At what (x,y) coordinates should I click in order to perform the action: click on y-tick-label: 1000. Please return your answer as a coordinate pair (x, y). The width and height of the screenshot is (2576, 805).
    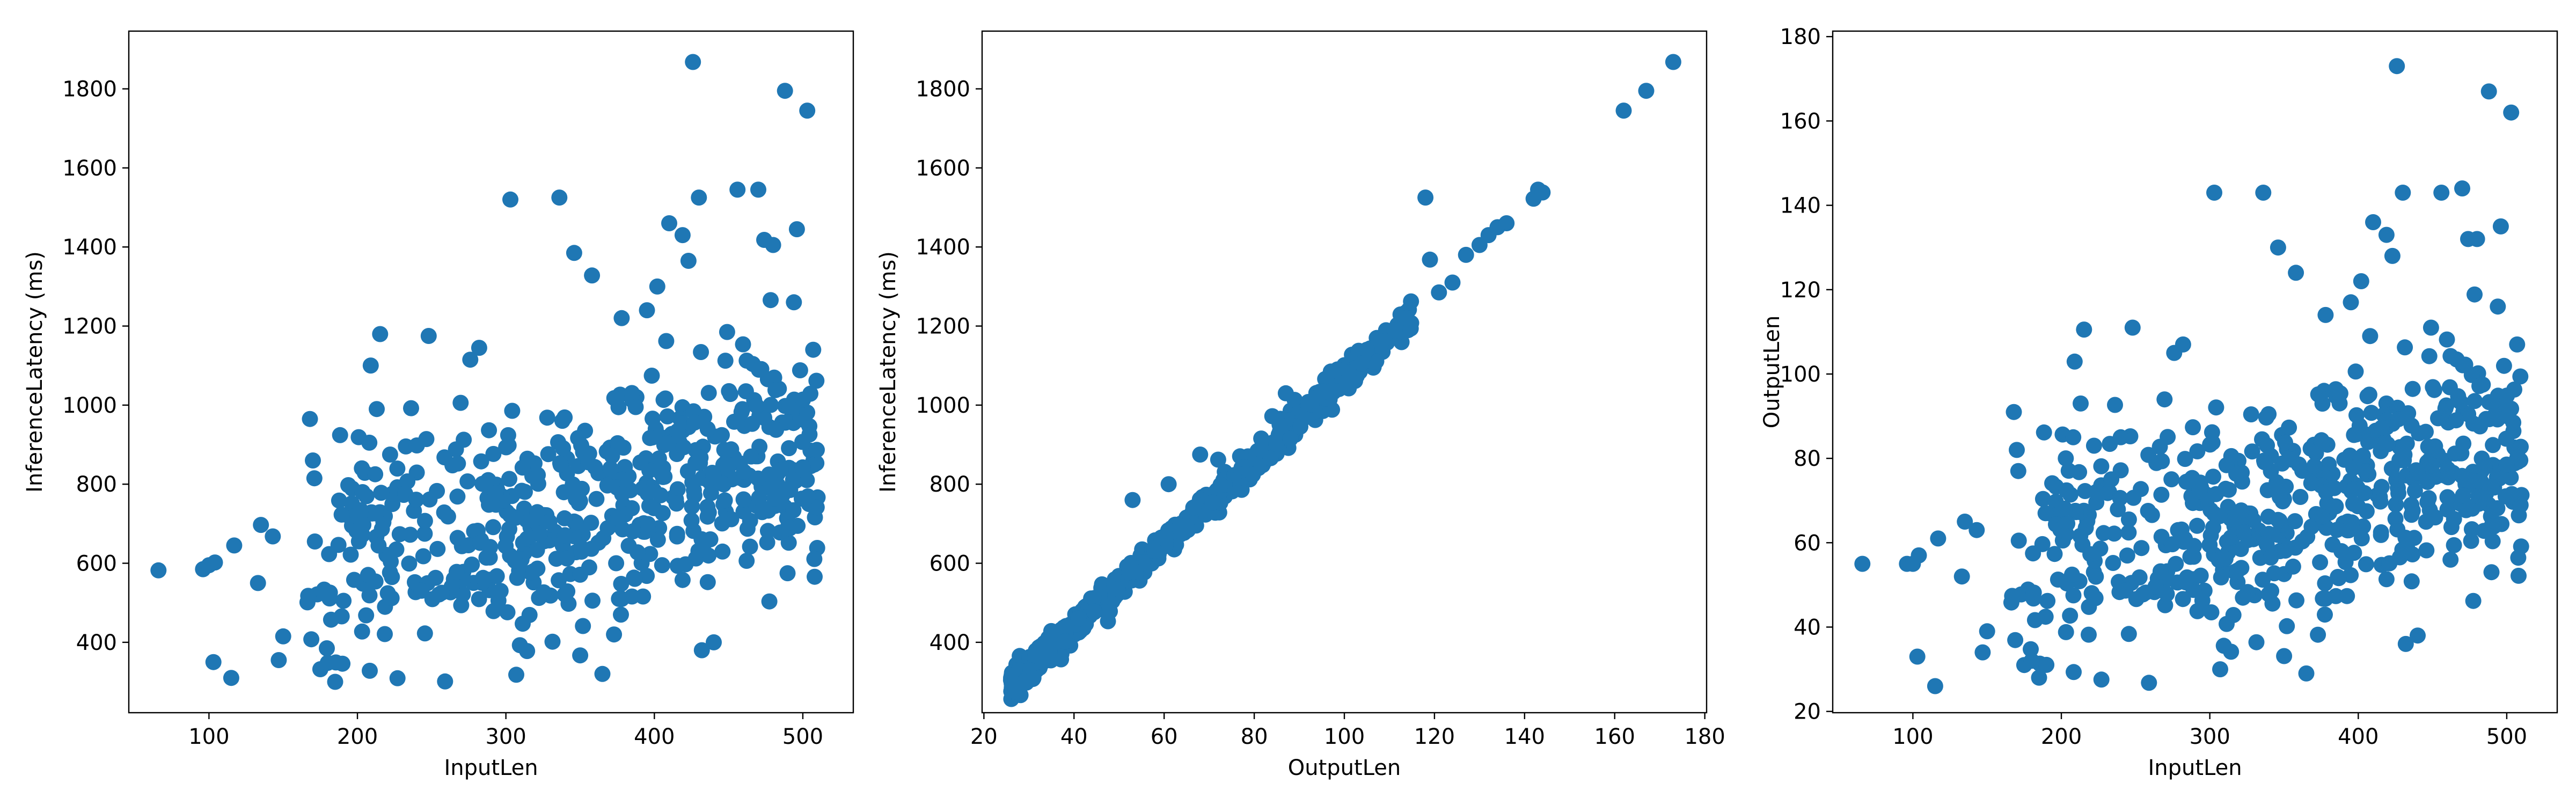
    Looking at the image, I should click on (943, 405).